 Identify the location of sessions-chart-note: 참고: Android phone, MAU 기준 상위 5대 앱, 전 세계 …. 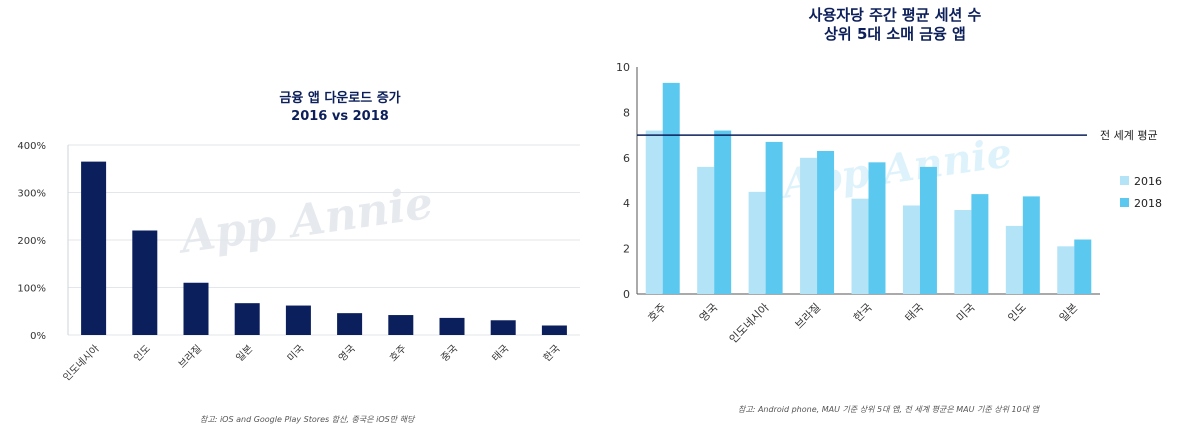
(888, 409).